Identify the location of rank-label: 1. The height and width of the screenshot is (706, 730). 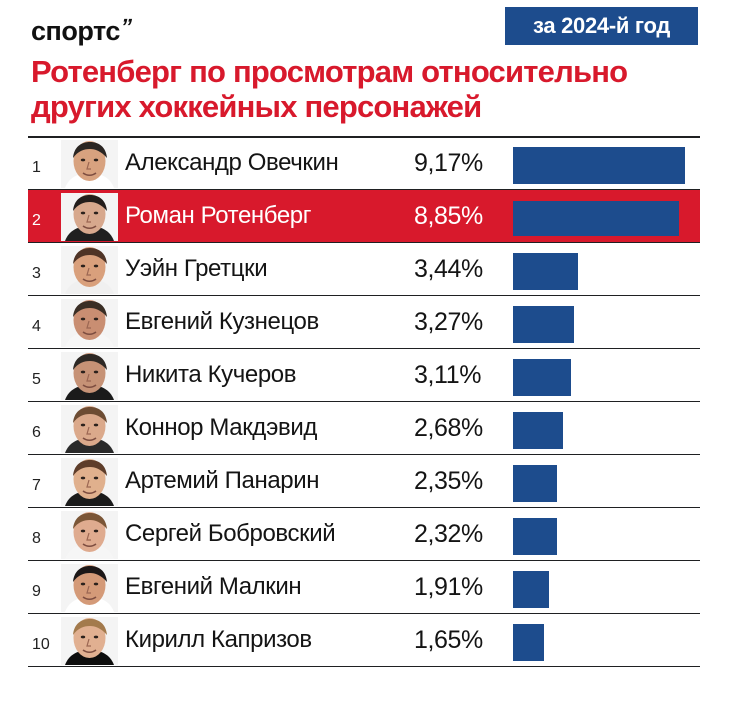
(36, 167).